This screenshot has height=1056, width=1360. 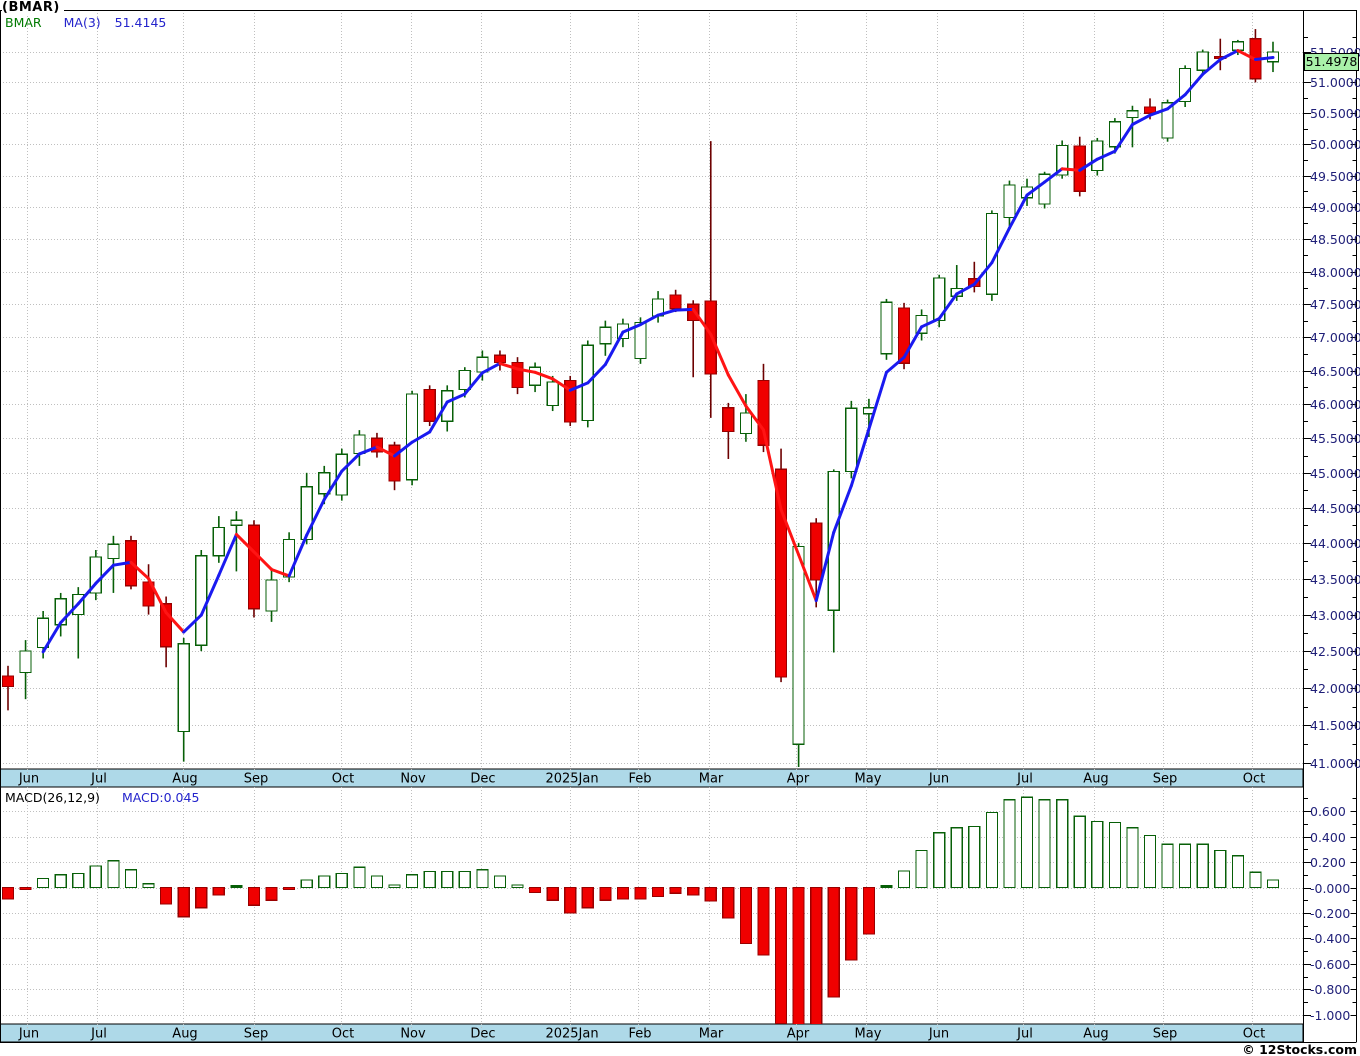 What do you see at coordinates (1335, 304) in the screenshot?
I see `svg-text: 47.5000` at bounding box center [1335, 304].